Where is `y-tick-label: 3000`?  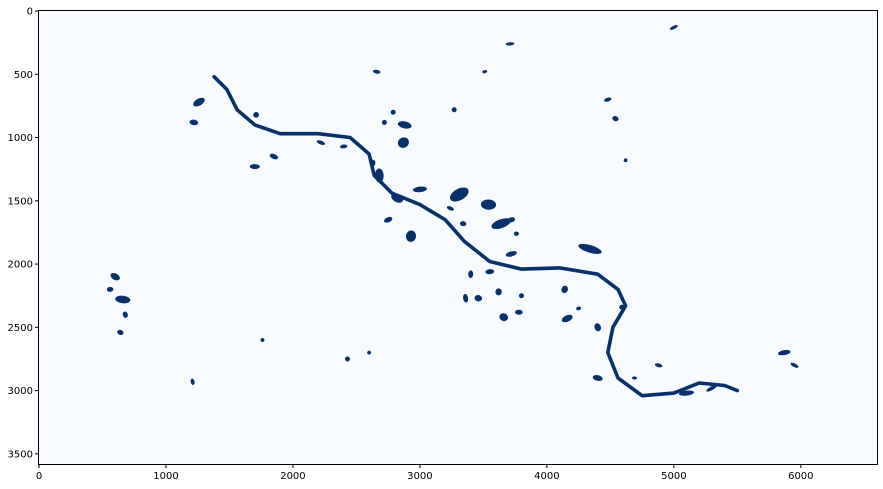
y-tick-label: 3000 is located at coordinates (20, 391).